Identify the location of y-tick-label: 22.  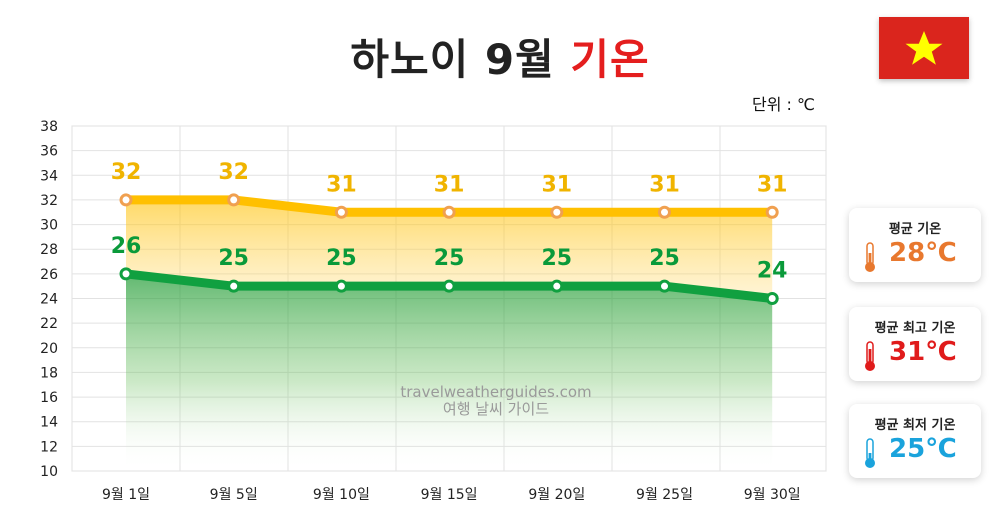
(49, 324).